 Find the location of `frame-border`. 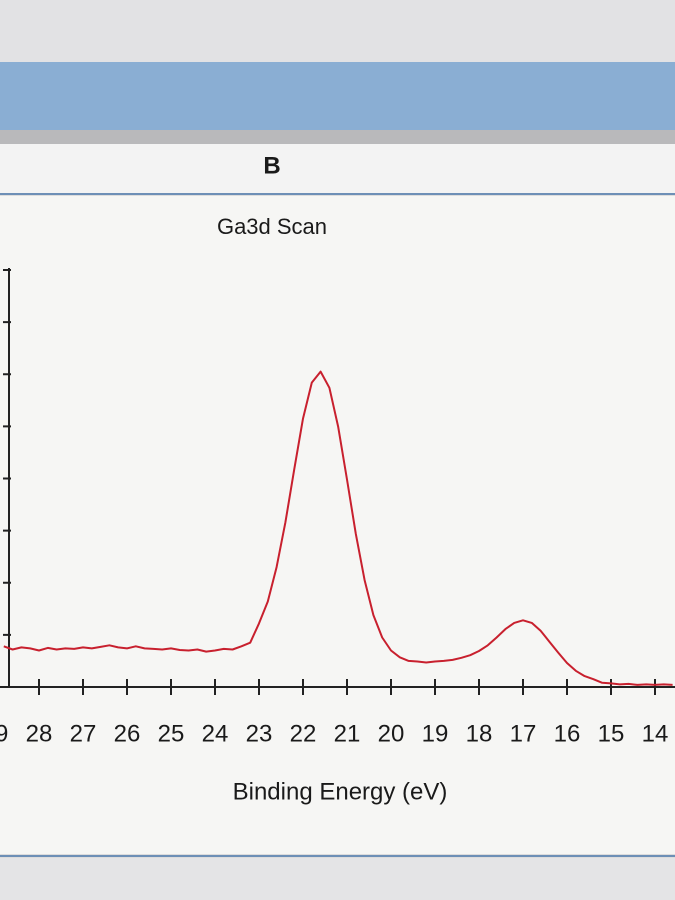

frame-border is located at coordinates (337, 137).